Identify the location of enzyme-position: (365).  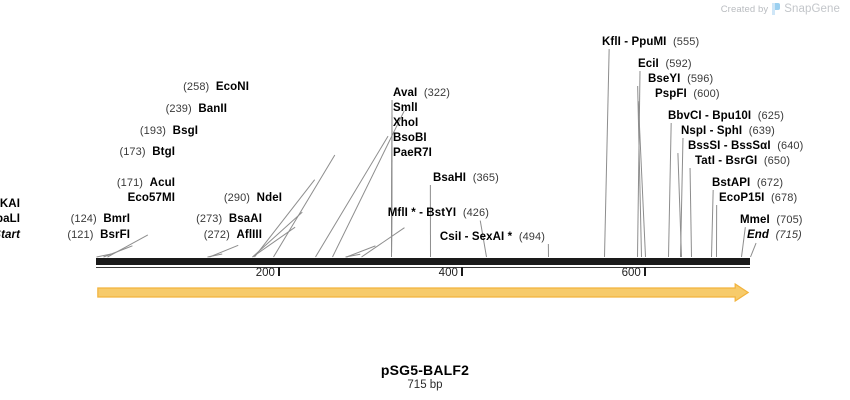
(485, 178).